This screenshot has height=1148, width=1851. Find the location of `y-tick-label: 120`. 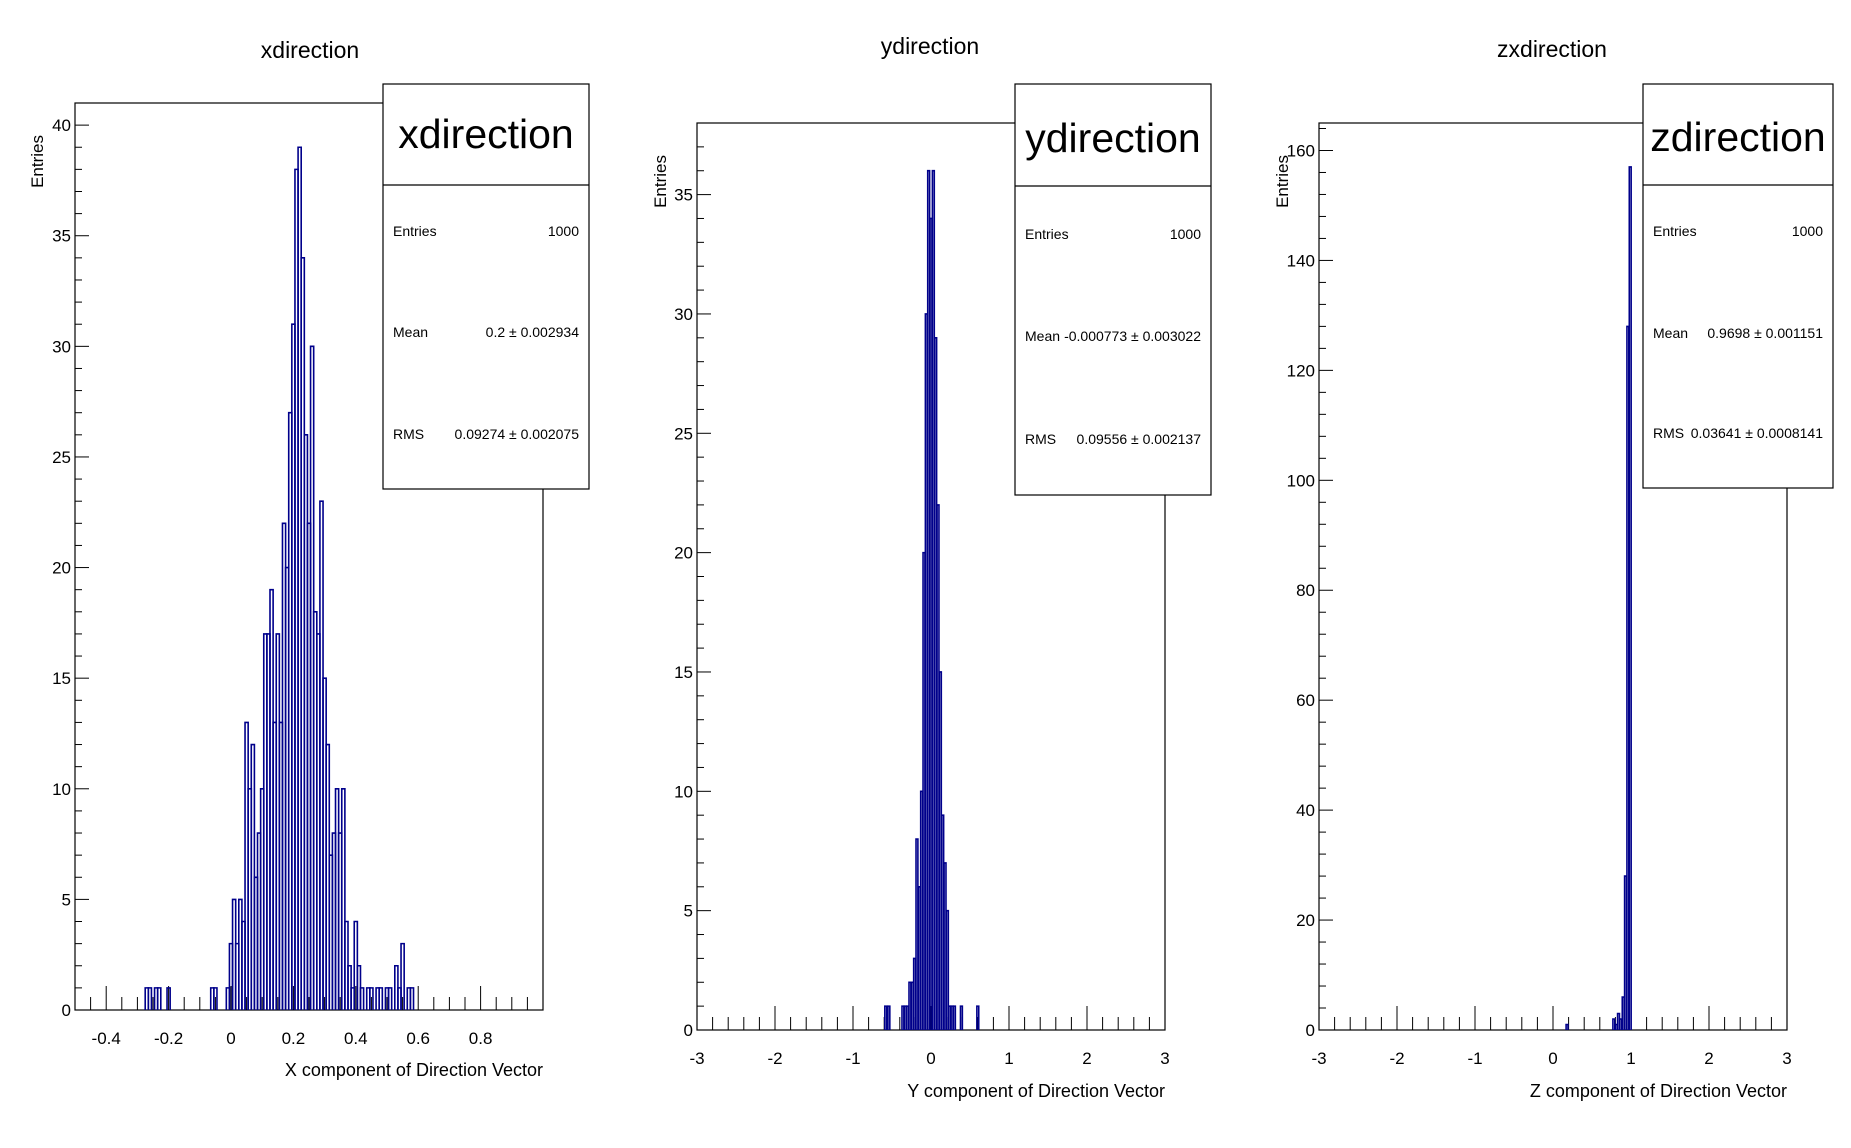

y-tick-label: 120 is located at coordinates (1301, 370).